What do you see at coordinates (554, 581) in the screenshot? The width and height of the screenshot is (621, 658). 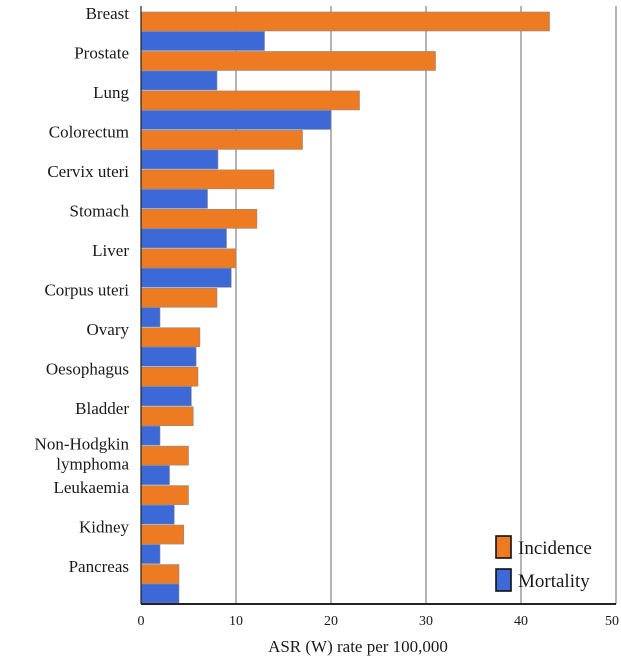 I see `legend-label-mortality: Mortality` at bounding box center [554, 581].